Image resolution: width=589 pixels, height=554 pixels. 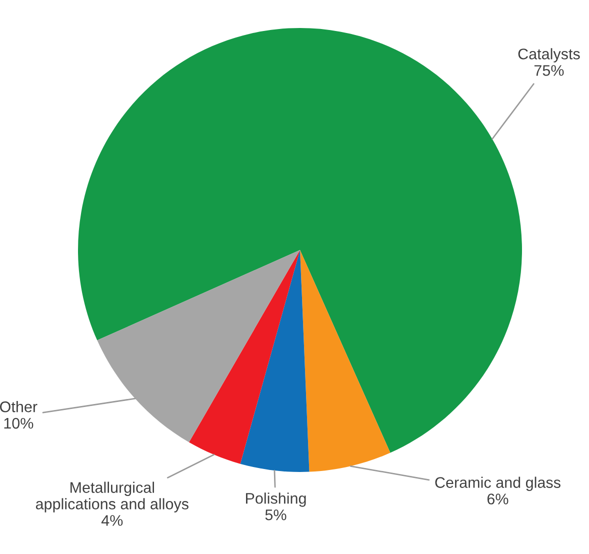 What do you see at coordinates (549, 70) in the screenshot?
I see `data-label: 75%` at bounding box center [549, 70].